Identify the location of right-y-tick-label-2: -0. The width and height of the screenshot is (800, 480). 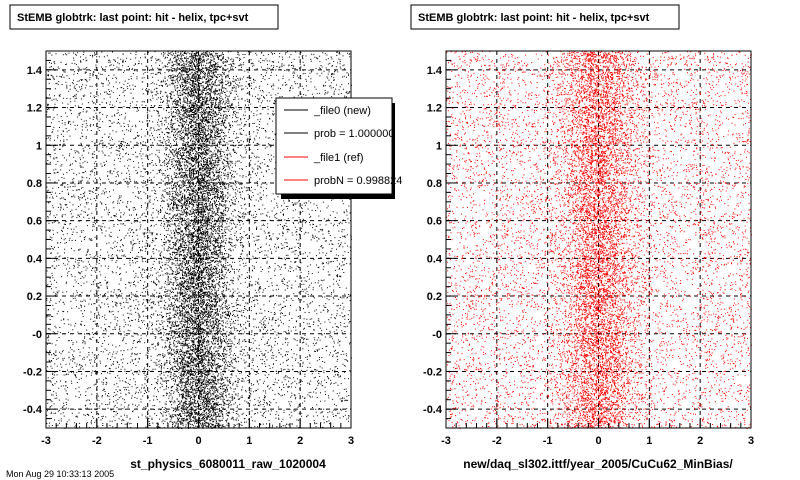
(437, 335).